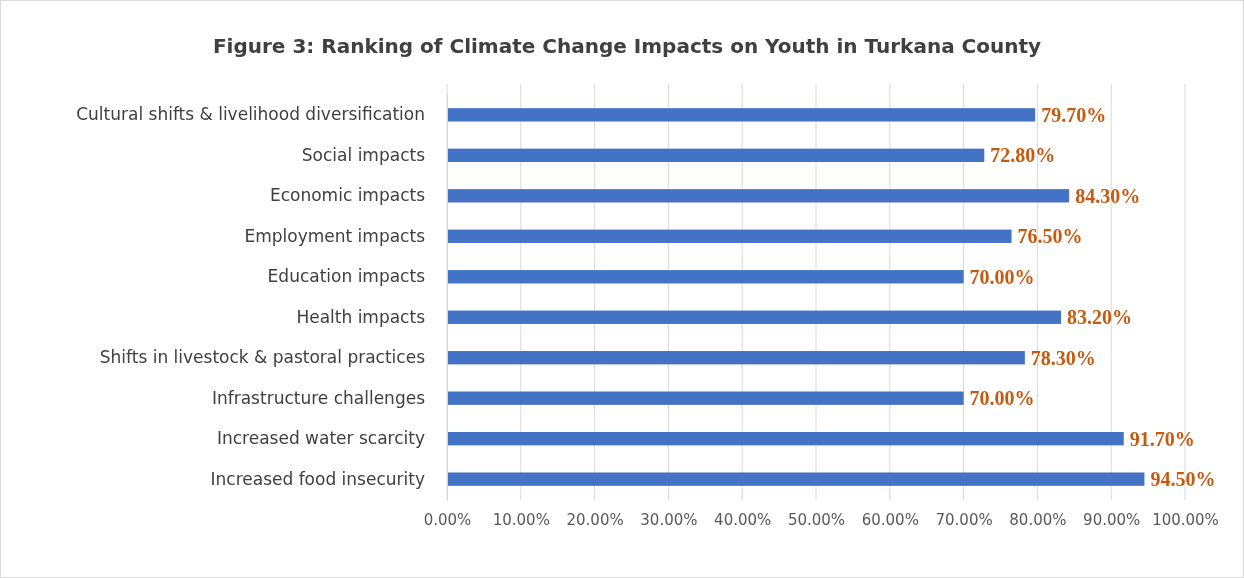  I want to click on y-tick-label: Education impacts, so click(346, 276).